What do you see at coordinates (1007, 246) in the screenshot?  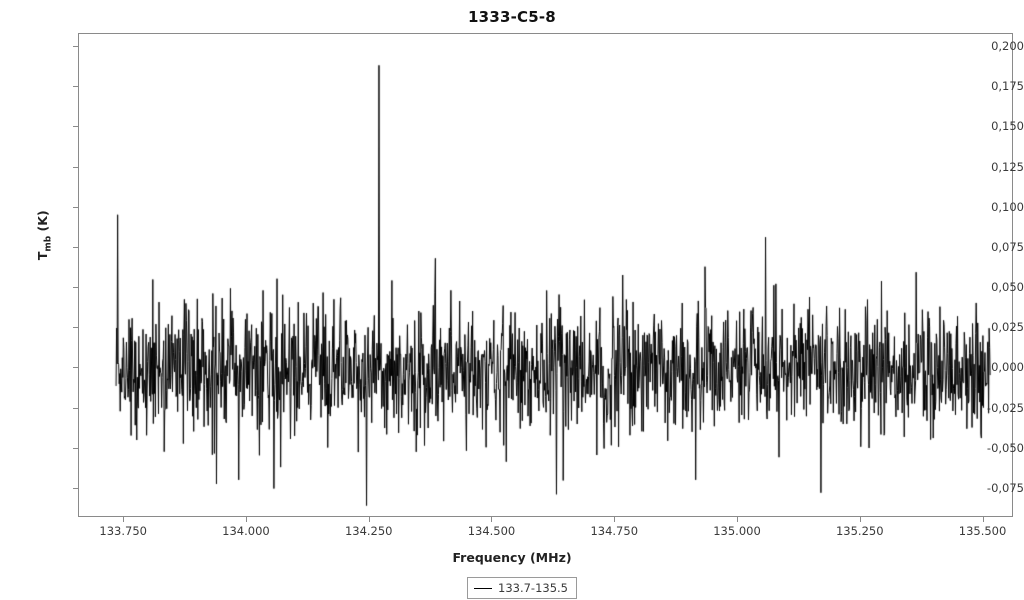 I see `y-axis-tick-label: 0,075` at bounding box center [1007, 246].